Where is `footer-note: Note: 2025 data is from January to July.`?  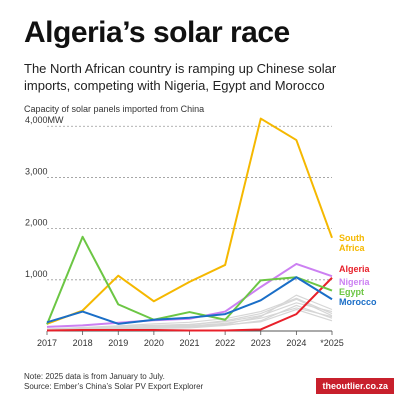
footer-note: Note: 2025 data is from January to July. is located at coordinates (94, 376).